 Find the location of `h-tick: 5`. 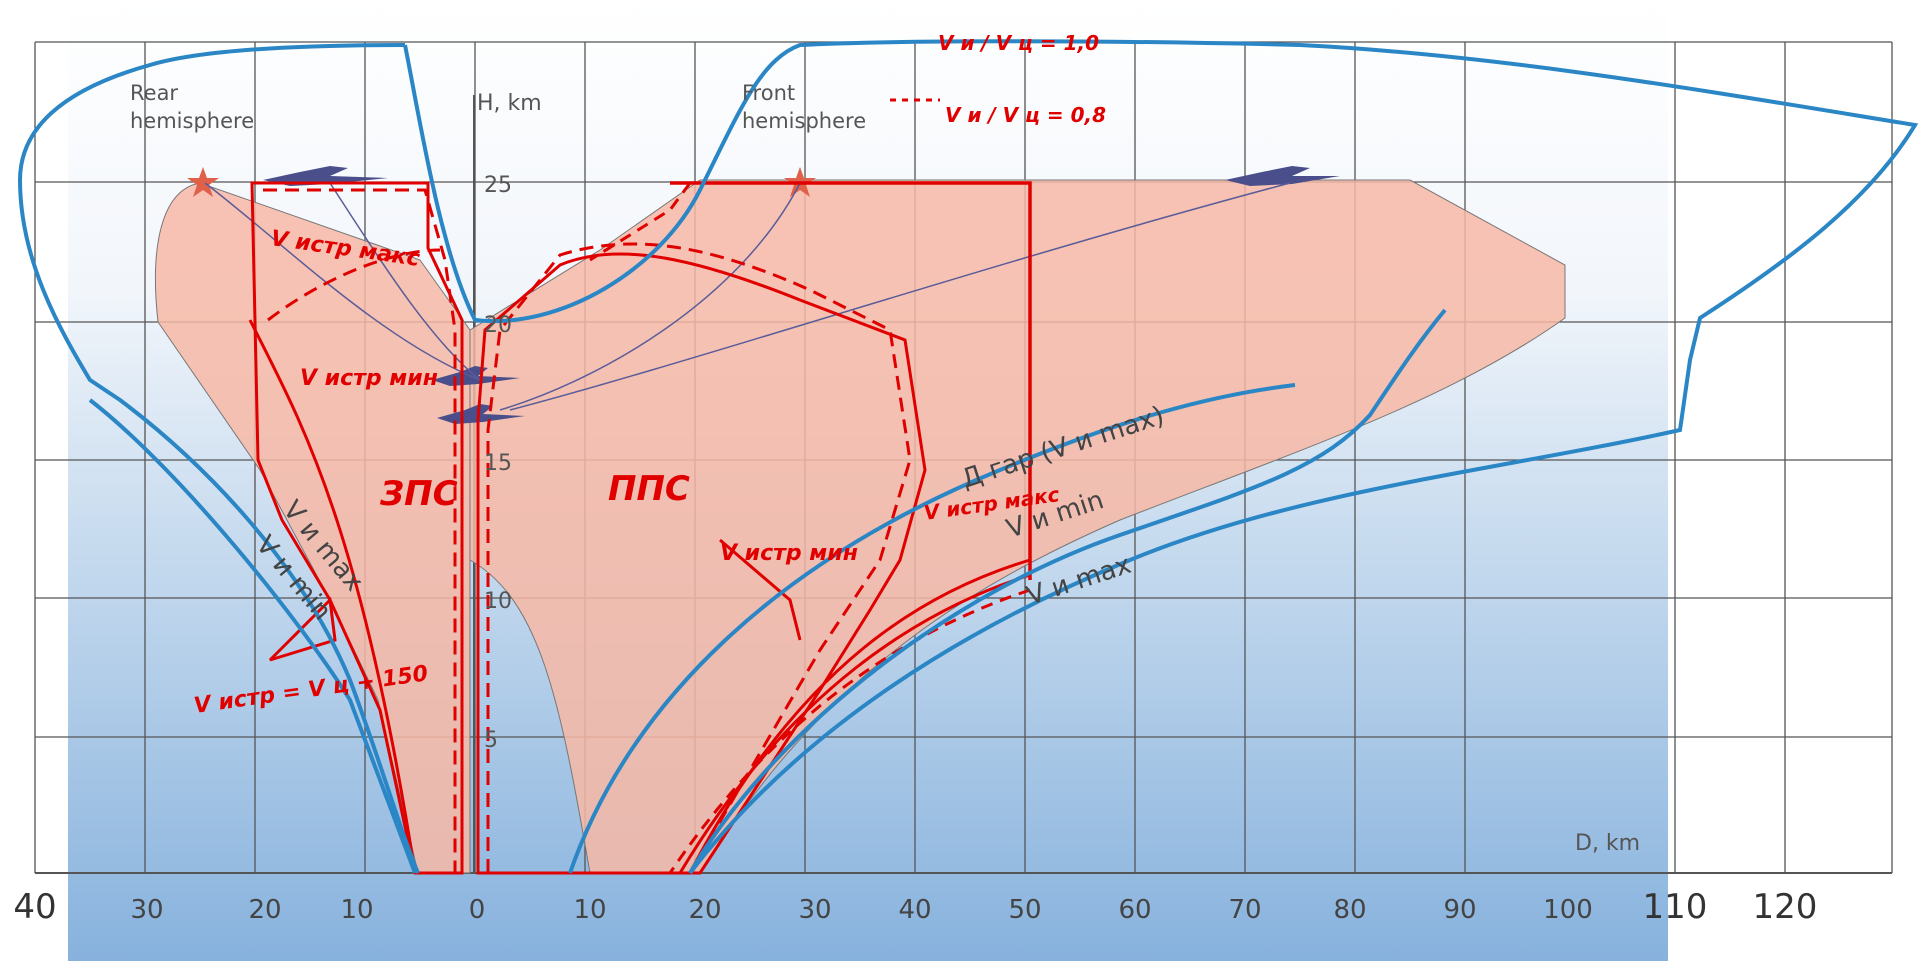

h-tick: 5 is located at coordinates (491, 740).